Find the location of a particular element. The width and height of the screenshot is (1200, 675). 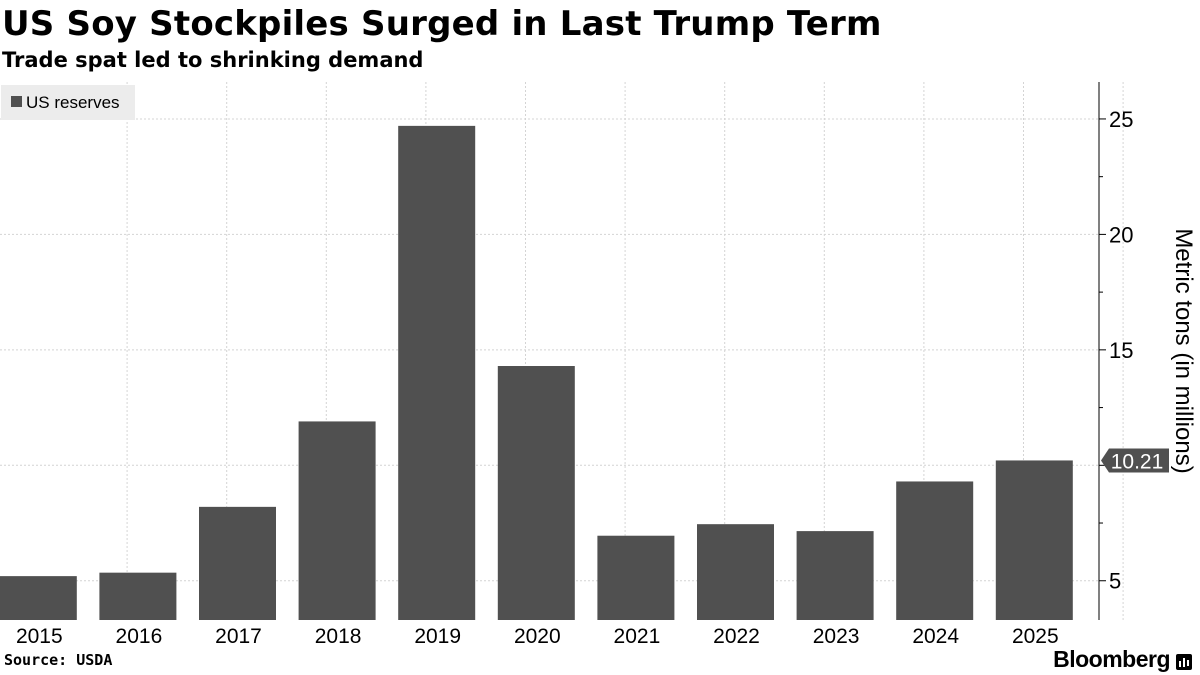

x-tick-label: 2024 is located at coordinates (935, 636).